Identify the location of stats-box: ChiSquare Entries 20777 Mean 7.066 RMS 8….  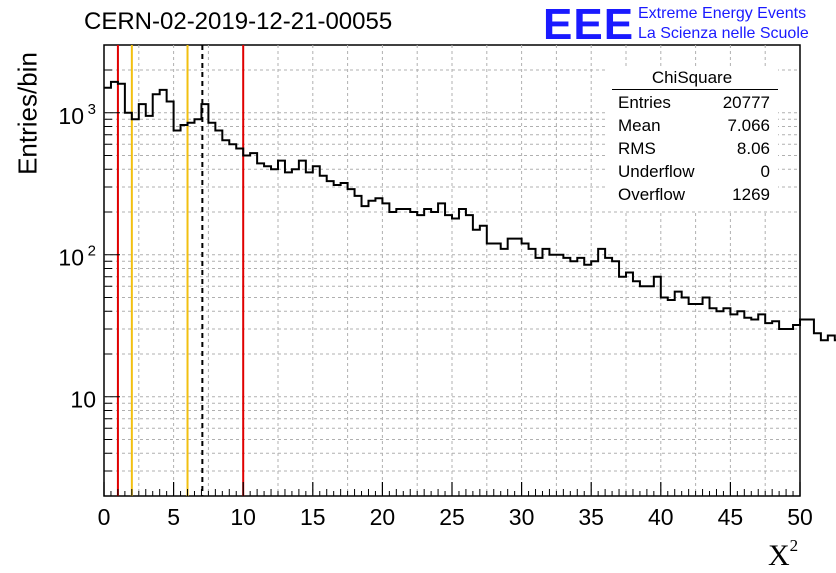
(692, 139).